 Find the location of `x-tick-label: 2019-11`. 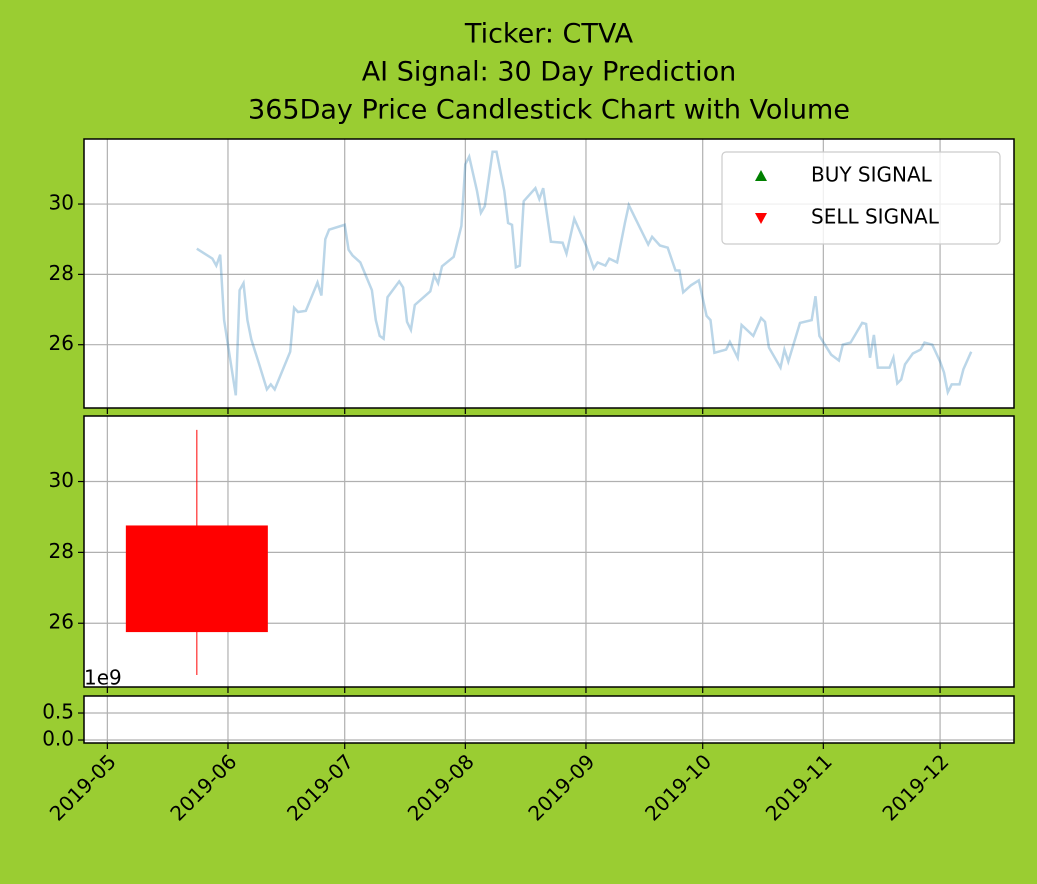

x-tick-label: 2019-11 is located at coordinates (799, 787).